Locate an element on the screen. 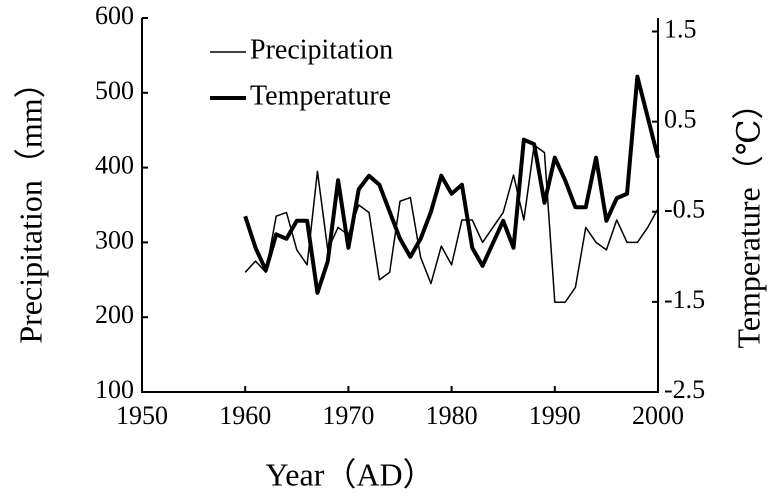 The image size is (772, 497). x-tick-label: 1980 is located at coordinates (452, 415).